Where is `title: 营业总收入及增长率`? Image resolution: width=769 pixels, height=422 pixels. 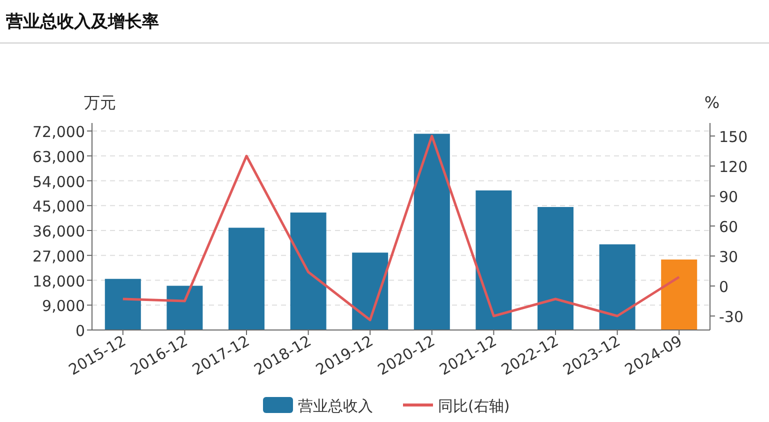
title: 营业总收入及增长率 is located at coordinates (82, 22).